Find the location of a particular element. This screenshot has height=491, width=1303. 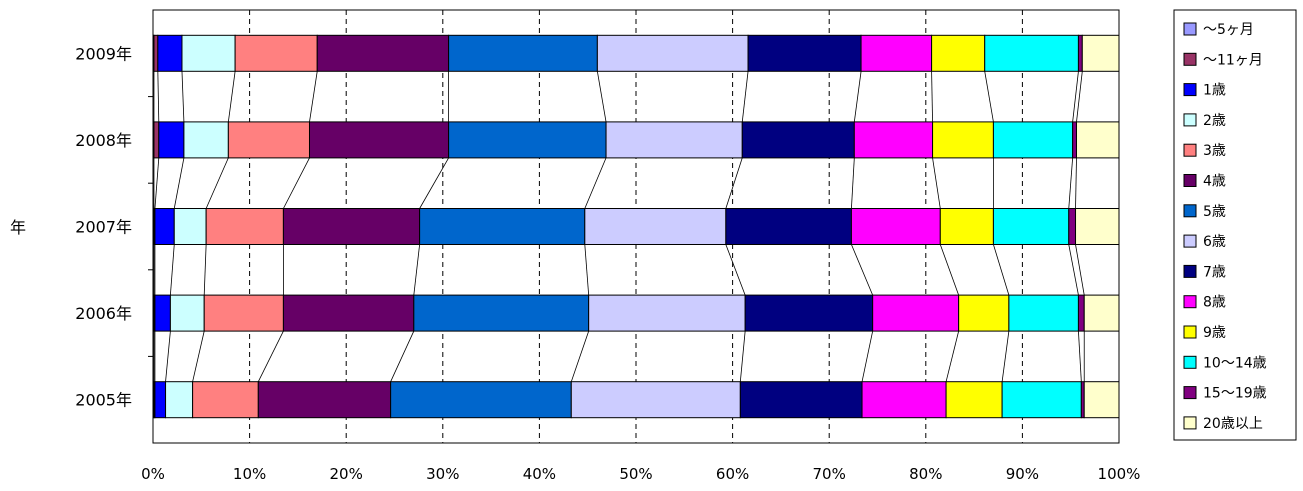

legend-entry: 3歳 is located at coordinates (1214, 151).